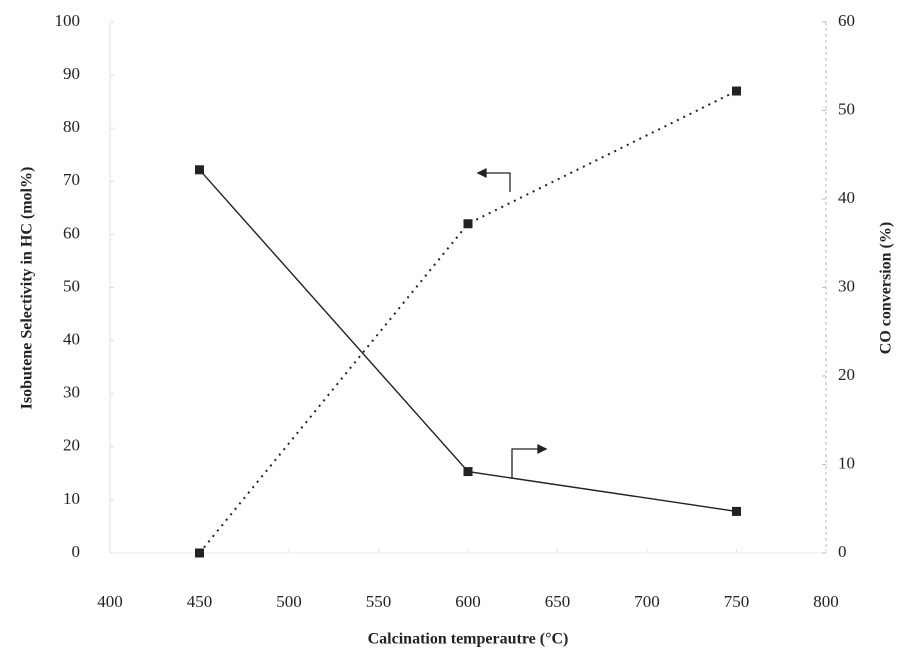  What do you see at coordinates (71, 232) in the screenshot?
I see `y-tick-label: 60` at bounding box center [71, 232].